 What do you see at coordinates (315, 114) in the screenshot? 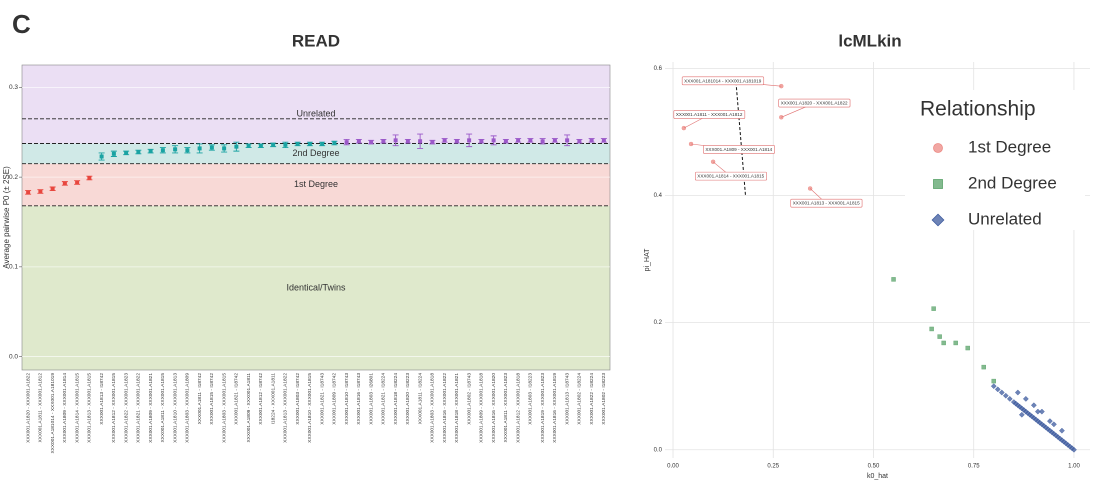
I see `band-label: Unrelated` at bounding box center [315, 114].